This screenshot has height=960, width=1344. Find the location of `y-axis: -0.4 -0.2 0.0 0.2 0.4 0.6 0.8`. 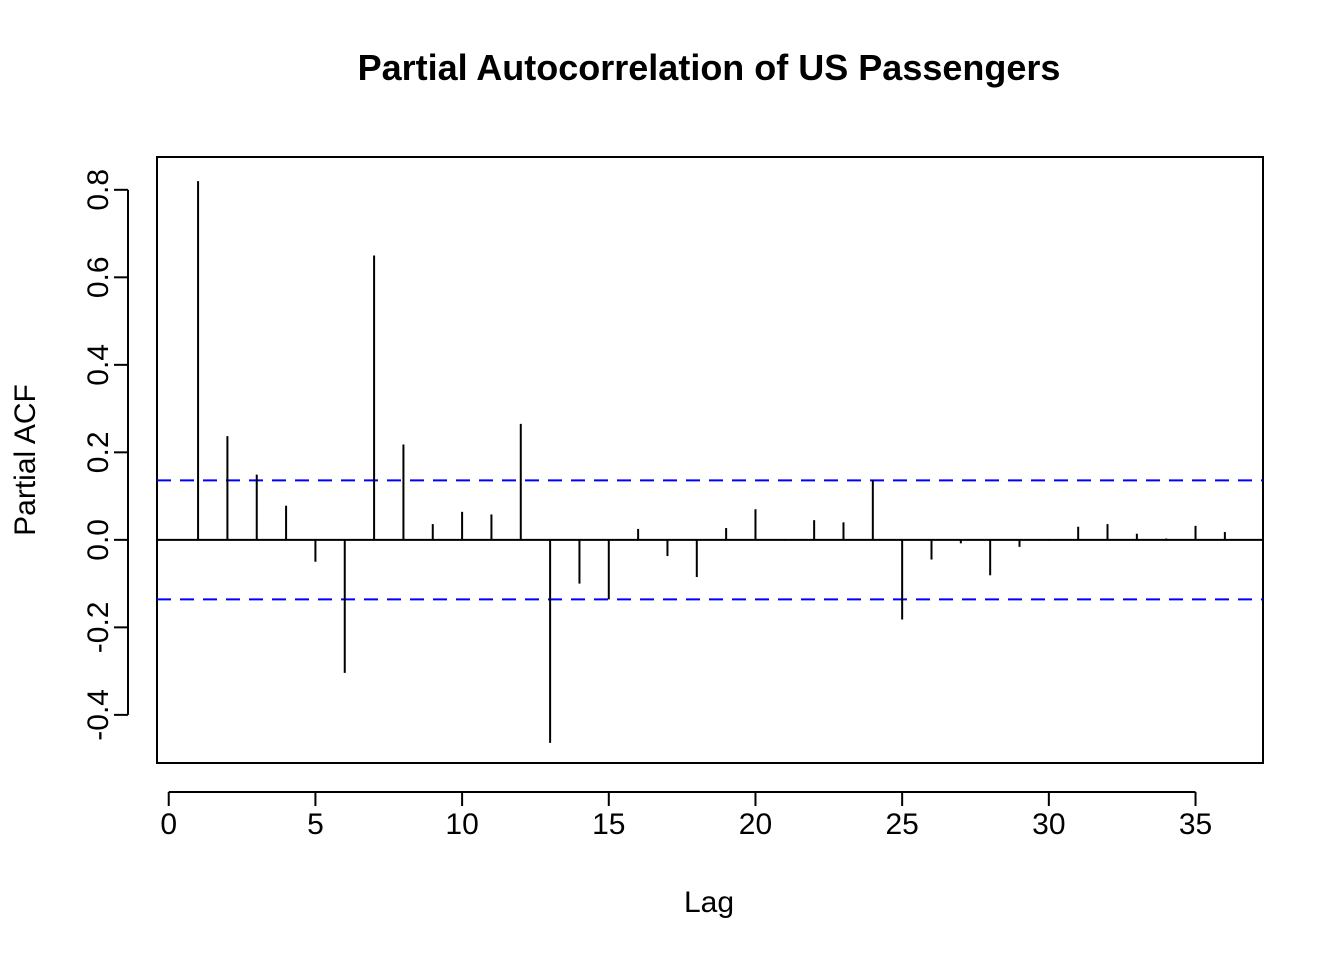

y-axis: -0.4 -0.2 0.0 0.2 0.4 0.6 0.8 is located at coordinates (105, 455).